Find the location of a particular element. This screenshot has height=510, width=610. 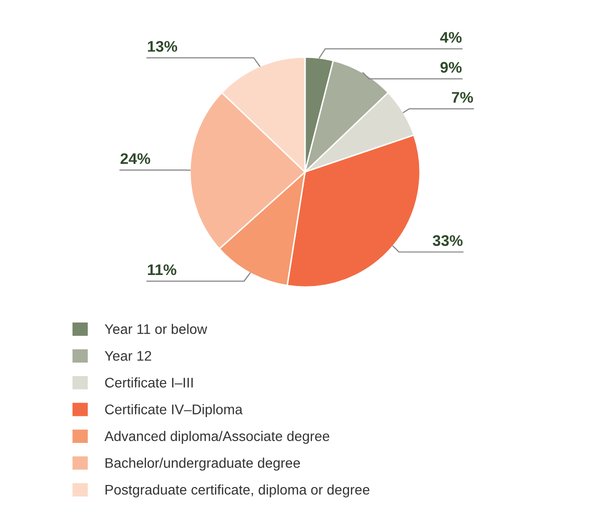

legend-label: Year 12 is located at coordinates (128, 355).